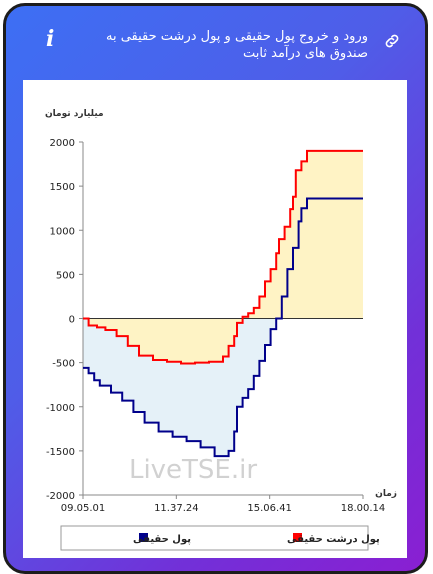 Image resolution: width=433 pixels, height=574 pixels. I want to click on y-axis-title: میلیارد تومان, so click(74, 114).